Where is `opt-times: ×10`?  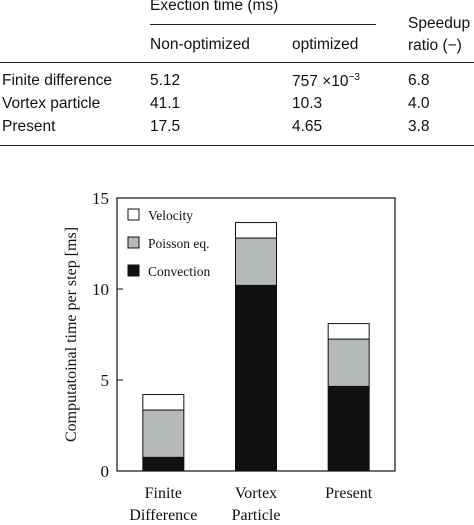
opt-times: ×10 is located at coordinates (335, 82).